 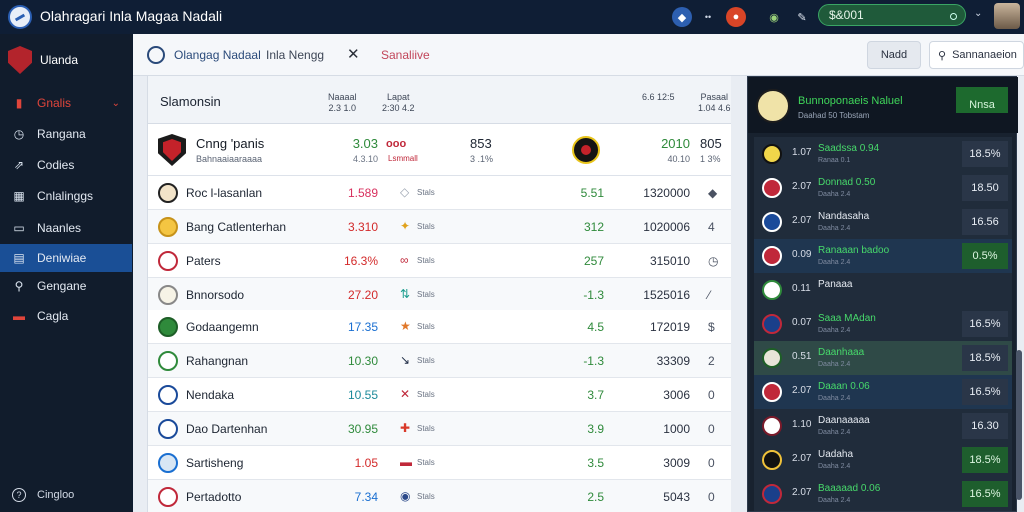 What do you see at coordinates (439, 227) in the screenshot?
I see `table-row: Bang Catlenterhan 3.310 ✦ Stals 312 1020006 4` at bounding box center [439, 227].